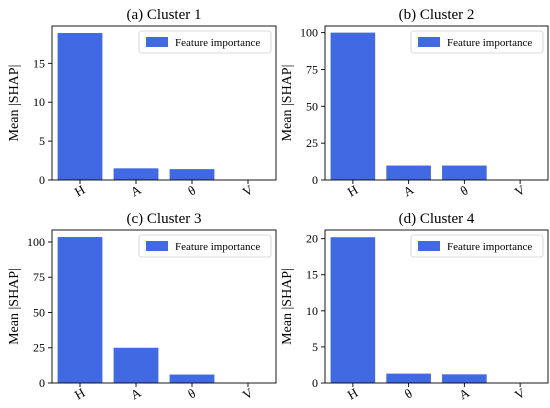 The height and width of the screenshot is (408, 550). Describe the element at coordinates (437, 15) in the screenshot. I see `chart-title: (b) Cluster 2` at that location.